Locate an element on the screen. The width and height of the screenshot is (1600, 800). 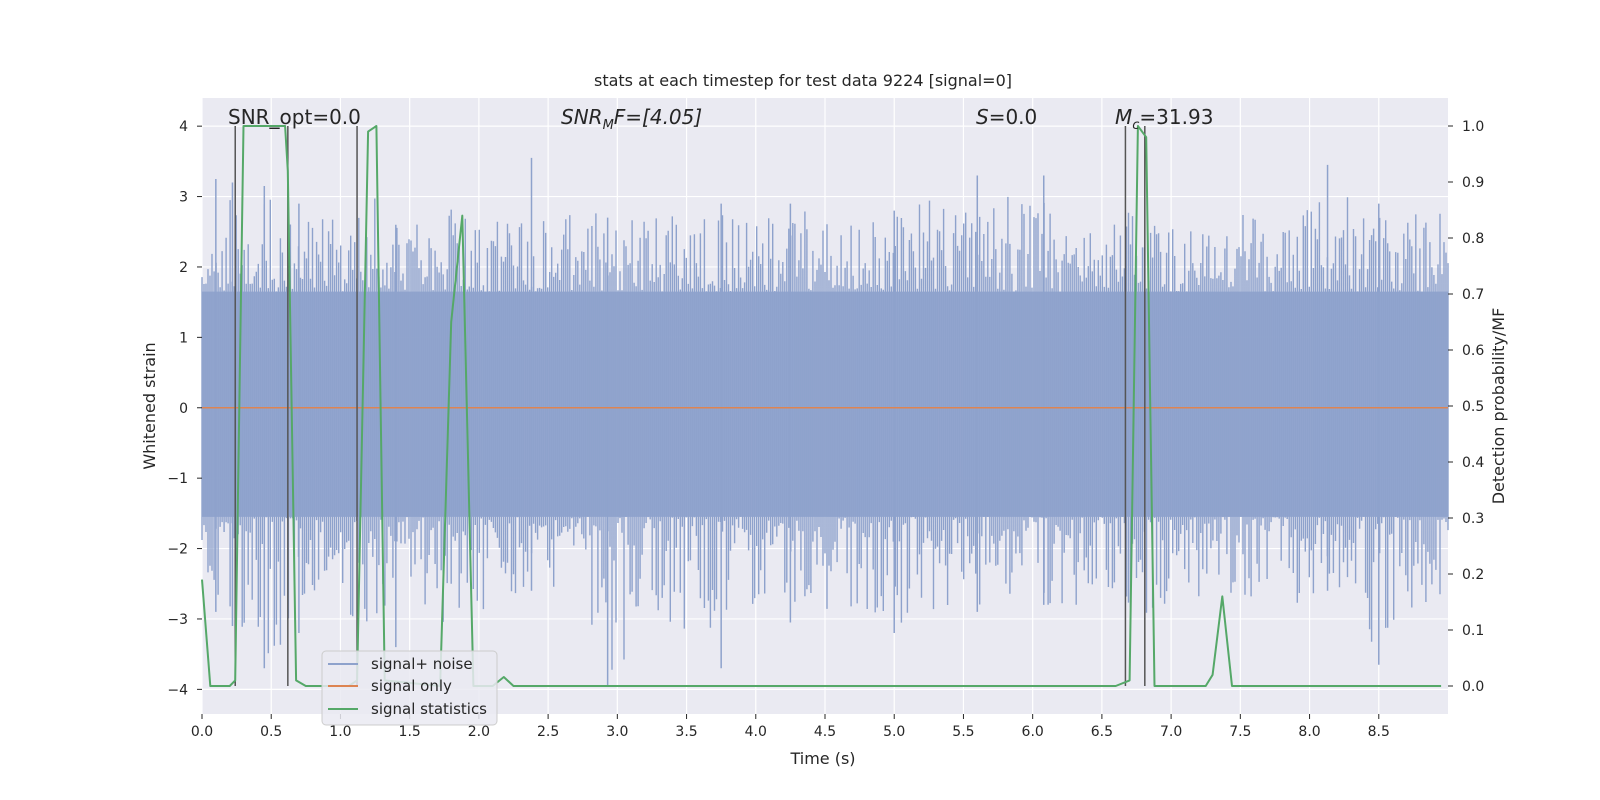
y-tick-label: 1 is located at coordinates (183, 338).